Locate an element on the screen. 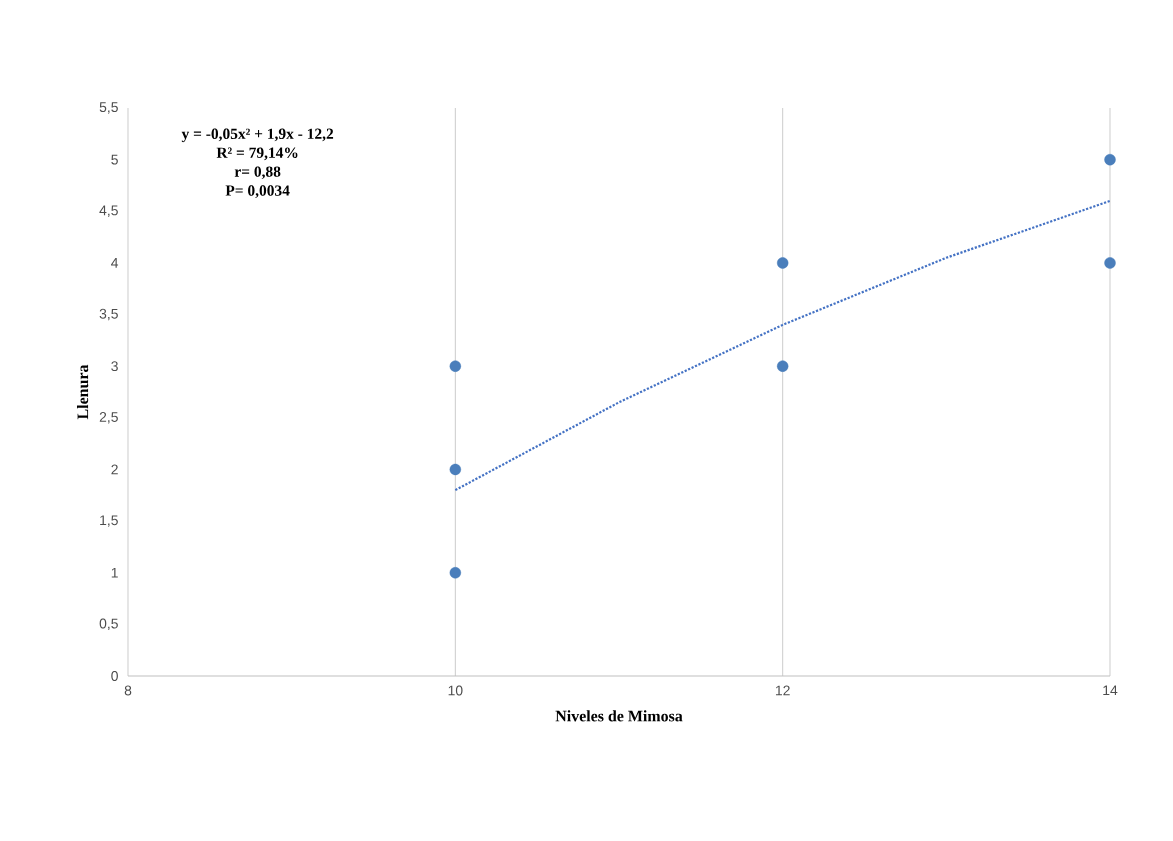  x-tick-label: 10 is located at coordinates (455, 690).